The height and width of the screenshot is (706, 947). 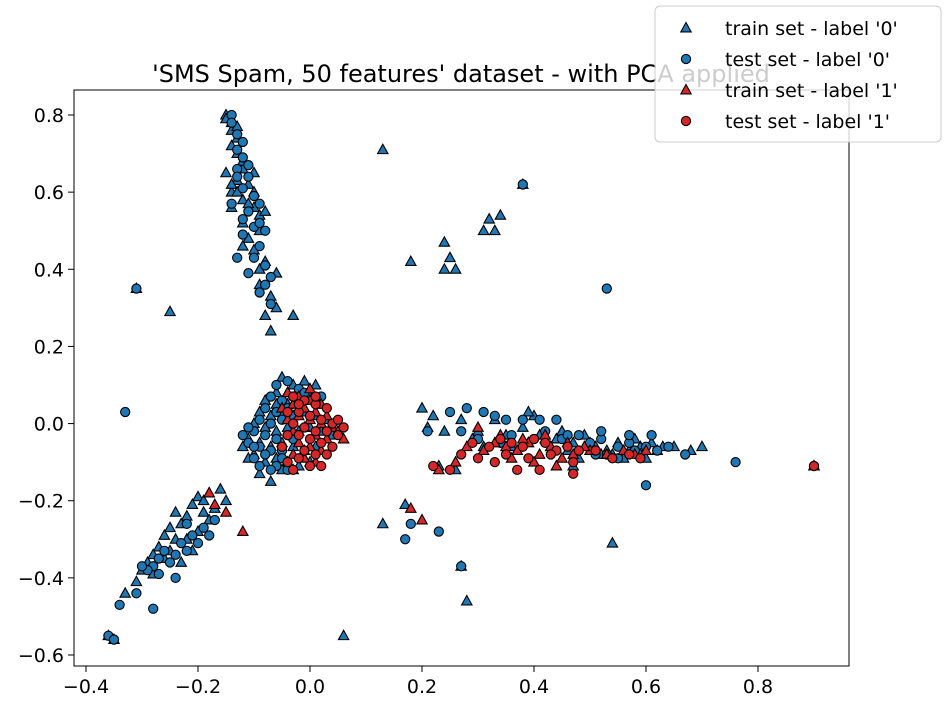 What do you see at coordinates (41, 656) in the screenshot?
I see `y-tick-label: −0.6` at bounding box center [41, 656].